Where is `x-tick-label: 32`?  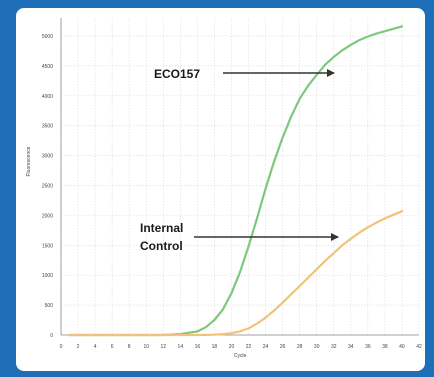 x-tick-label: 32 is located at coordinates (334, 347).